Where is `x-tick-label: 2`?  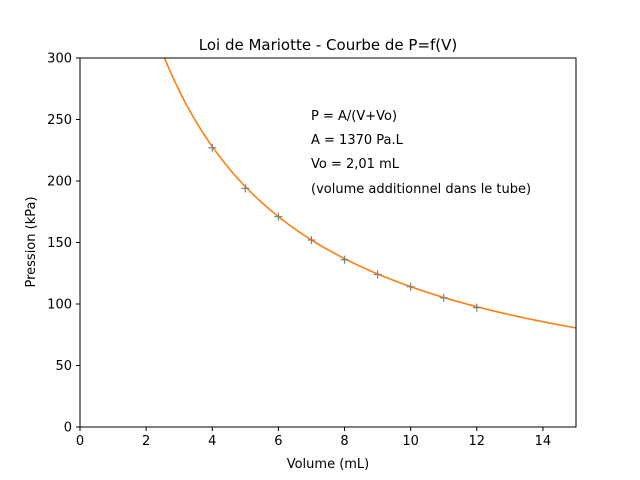
x-tick-label: 2 is located at coordinates (146, 441).